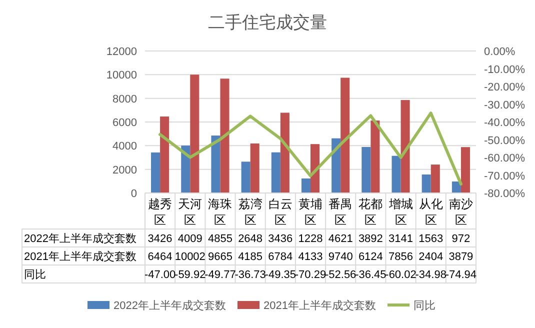  I want to click on x-tick-label: 天河区, so click(190, 212).